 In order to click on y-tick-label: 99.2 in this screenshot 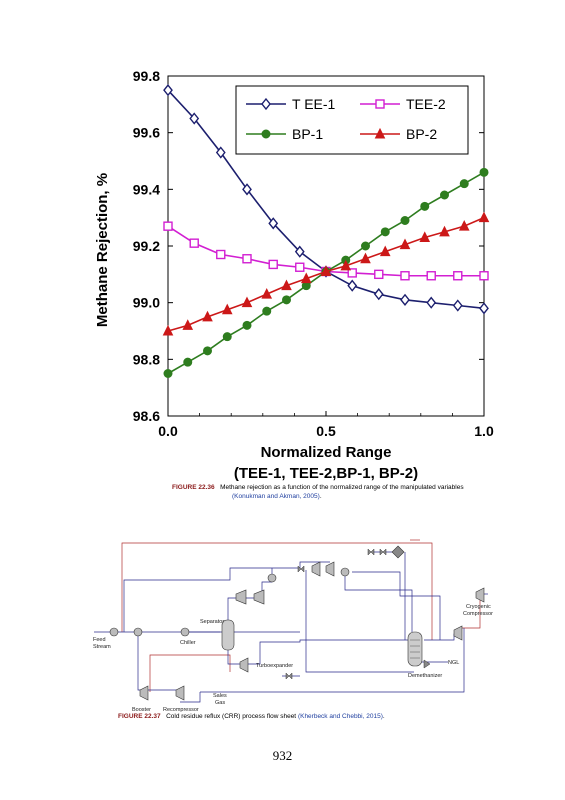, I will do `click(146, 246)`.